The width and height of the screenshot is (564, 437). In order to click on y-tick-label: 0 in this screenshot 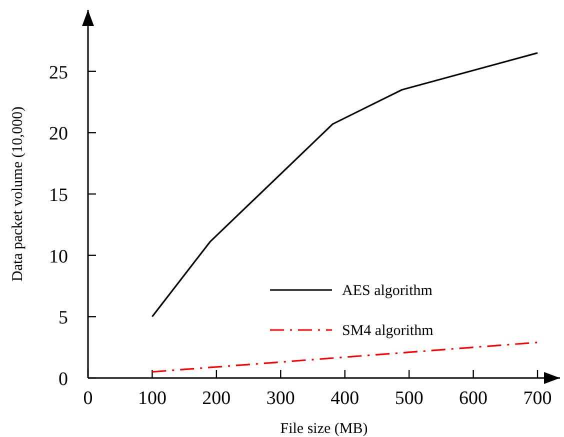, I will do `click(63, 379)`.